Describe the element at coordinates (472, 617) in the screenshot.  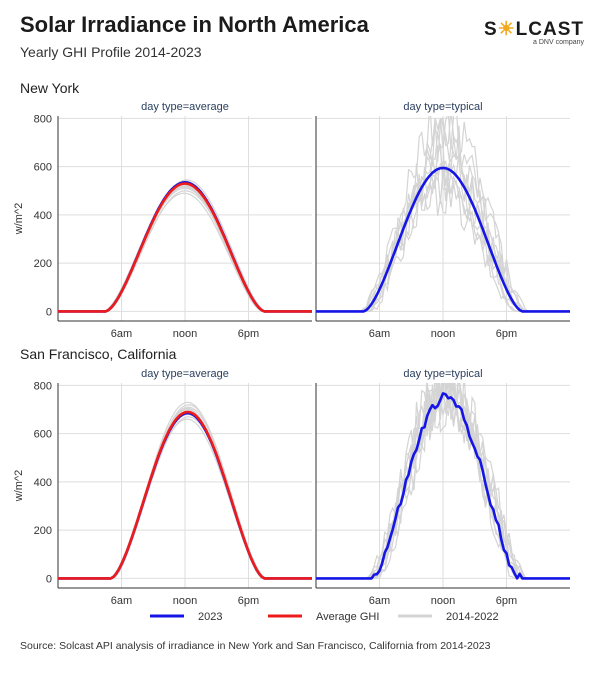
I see `legend-label: 2014-2022` at that location.